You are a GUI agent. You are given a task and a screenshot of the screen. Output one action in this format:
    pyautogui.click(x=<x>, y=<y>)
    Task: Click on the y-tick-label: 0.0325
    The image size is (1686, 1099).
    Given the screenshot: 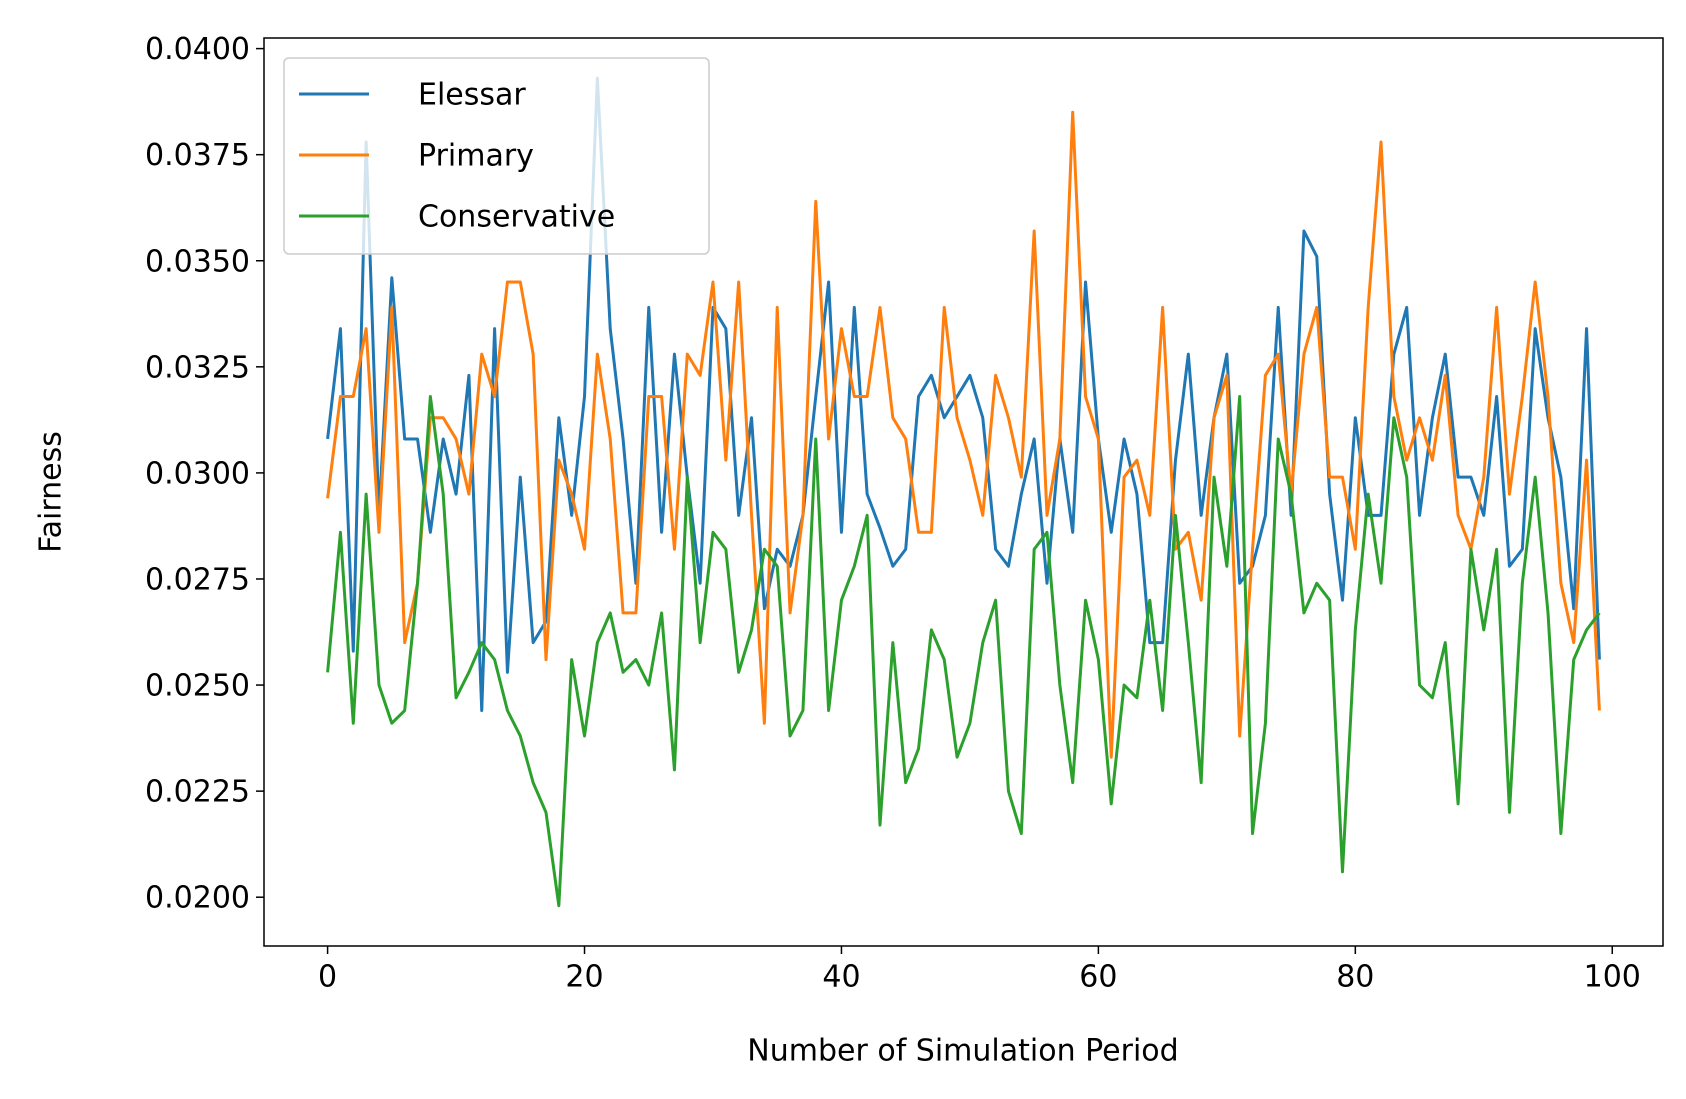 What is the action you would take?
    pyautogui.click(x=197, y=367)
    